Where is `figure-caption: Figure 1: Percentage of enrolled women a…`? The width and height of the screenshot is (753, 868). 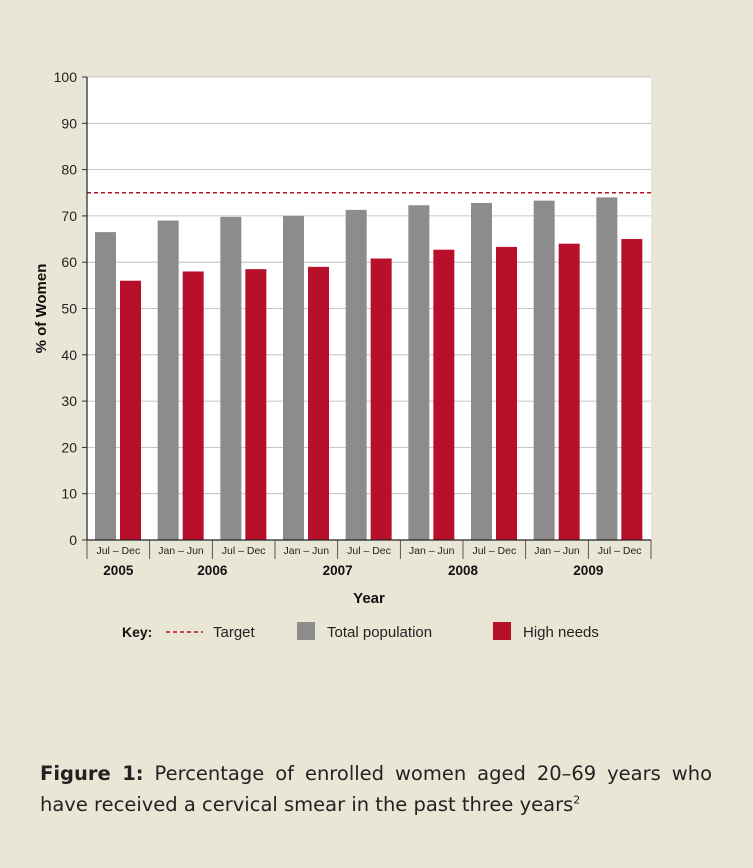
figure-caption: Figure 1: Percentage of enrolled women a… is located at coordinates (376, 789).